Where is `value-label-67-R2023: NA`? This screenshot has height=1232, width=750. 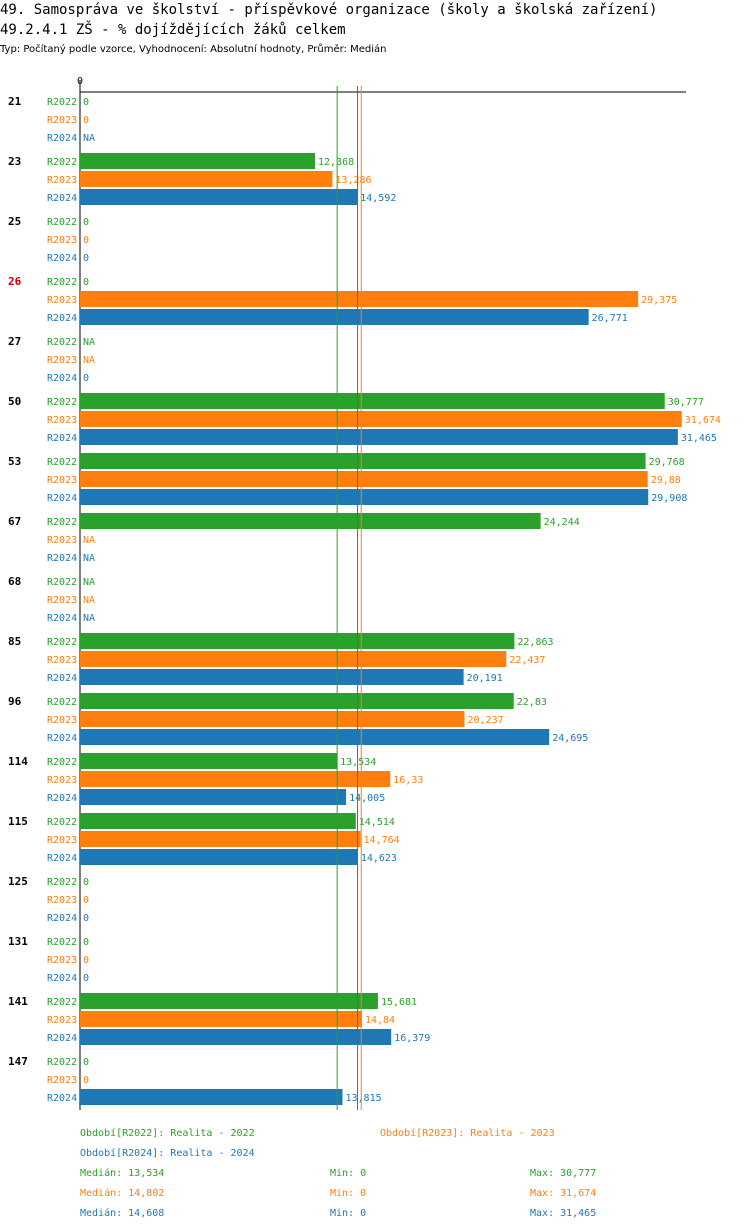 value-label-67-R2023: NA is located at coordinates (89, 540).